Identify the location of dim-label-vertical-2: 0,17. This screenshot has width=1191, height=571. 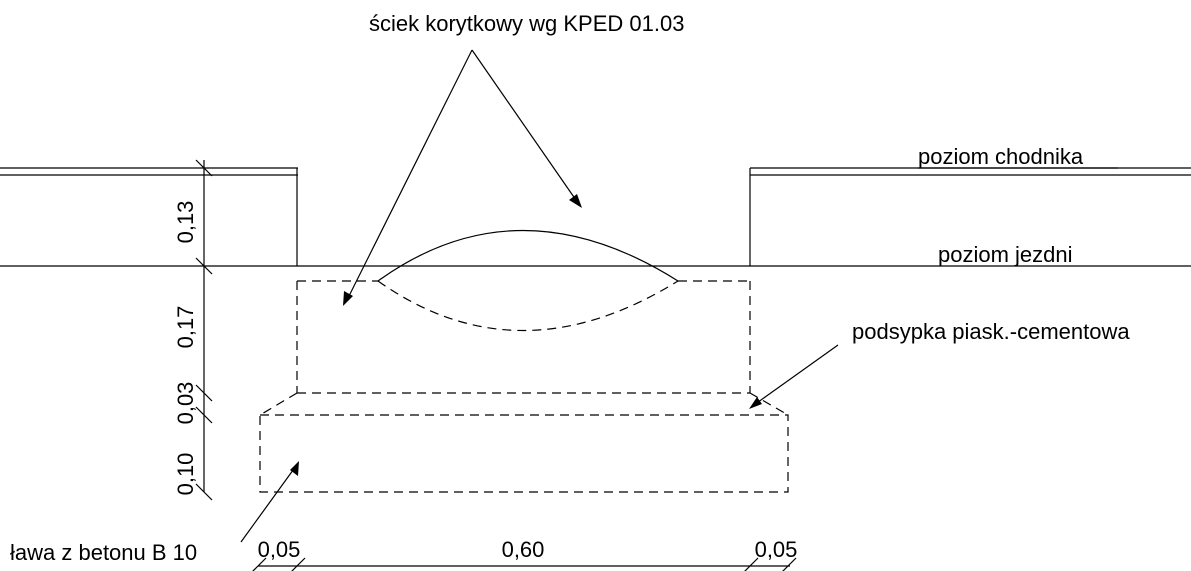
(185, 327).